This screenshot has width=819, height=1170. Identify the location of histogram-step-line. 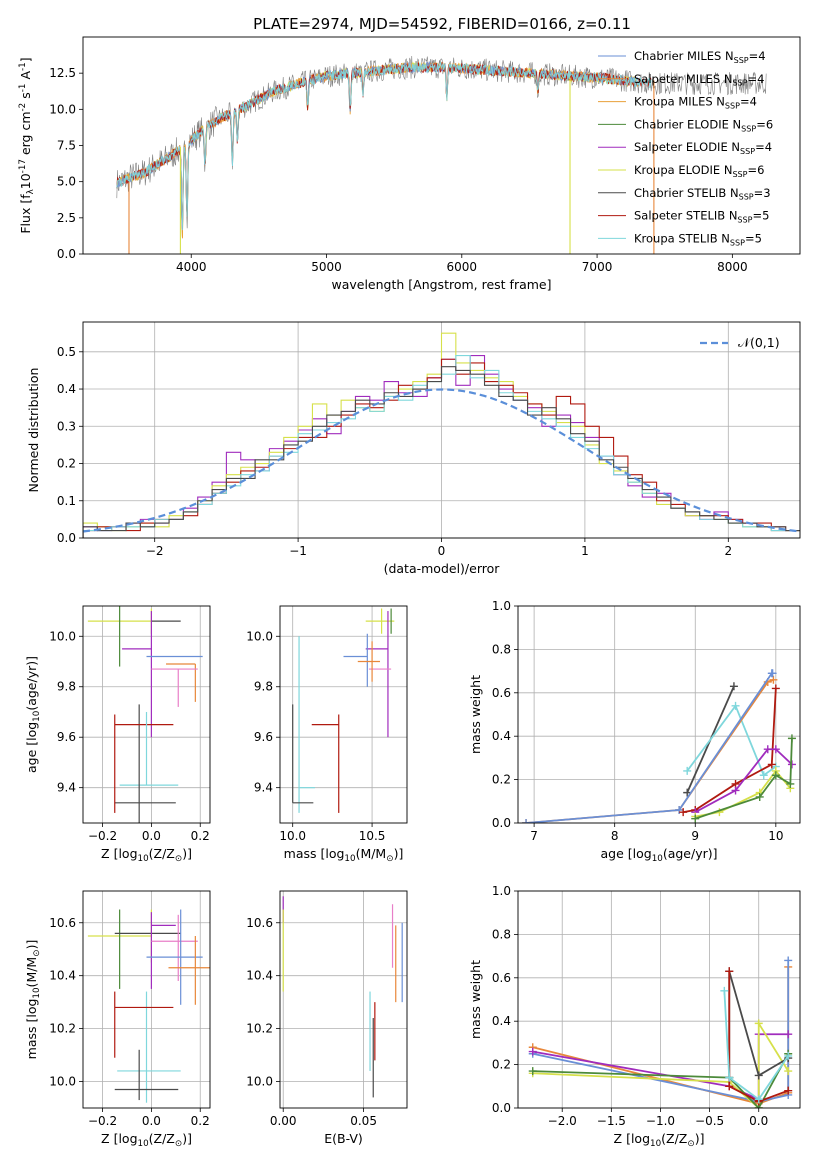
(441, 452).